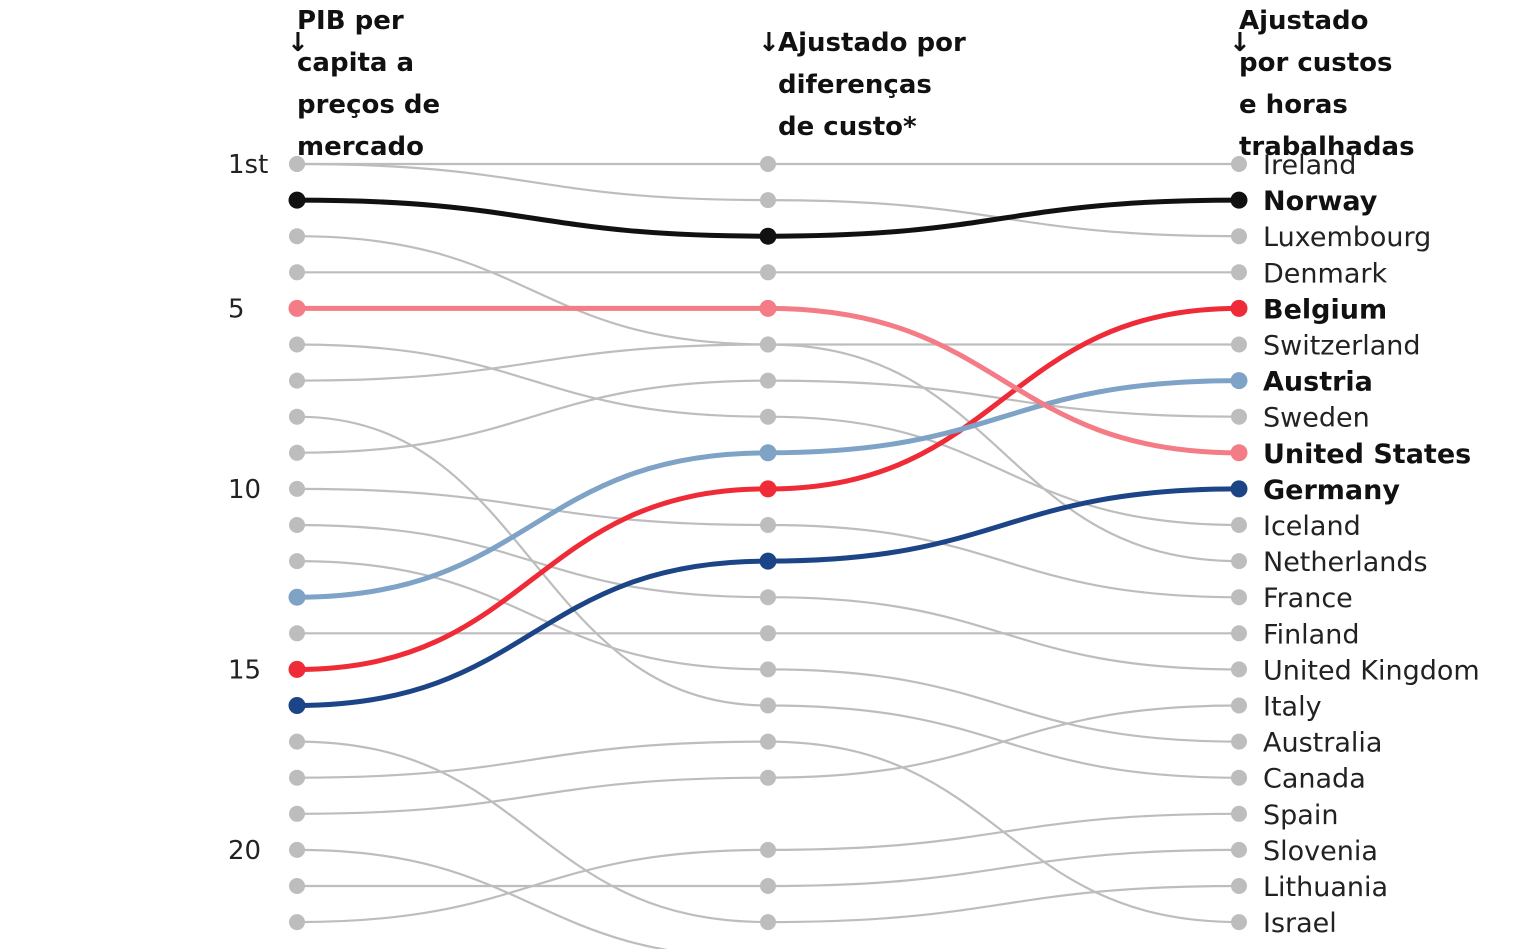 The image size is (1536, 949). Describe the element at coordinates (1300, 815) in the screenshot. I see `country-label-spain: Spain` at that location.